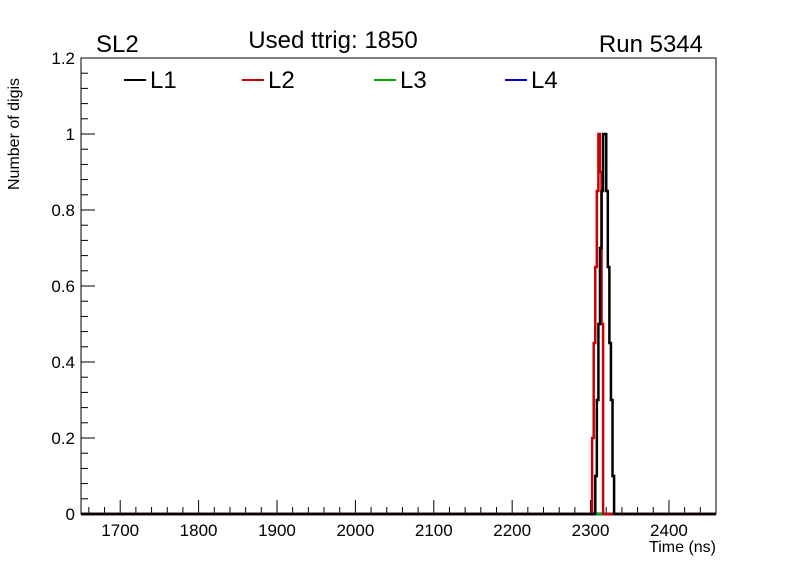 This screenshot has height=572, width=796. I want to click on y-tick-label: 0.8, so click(63, 210).